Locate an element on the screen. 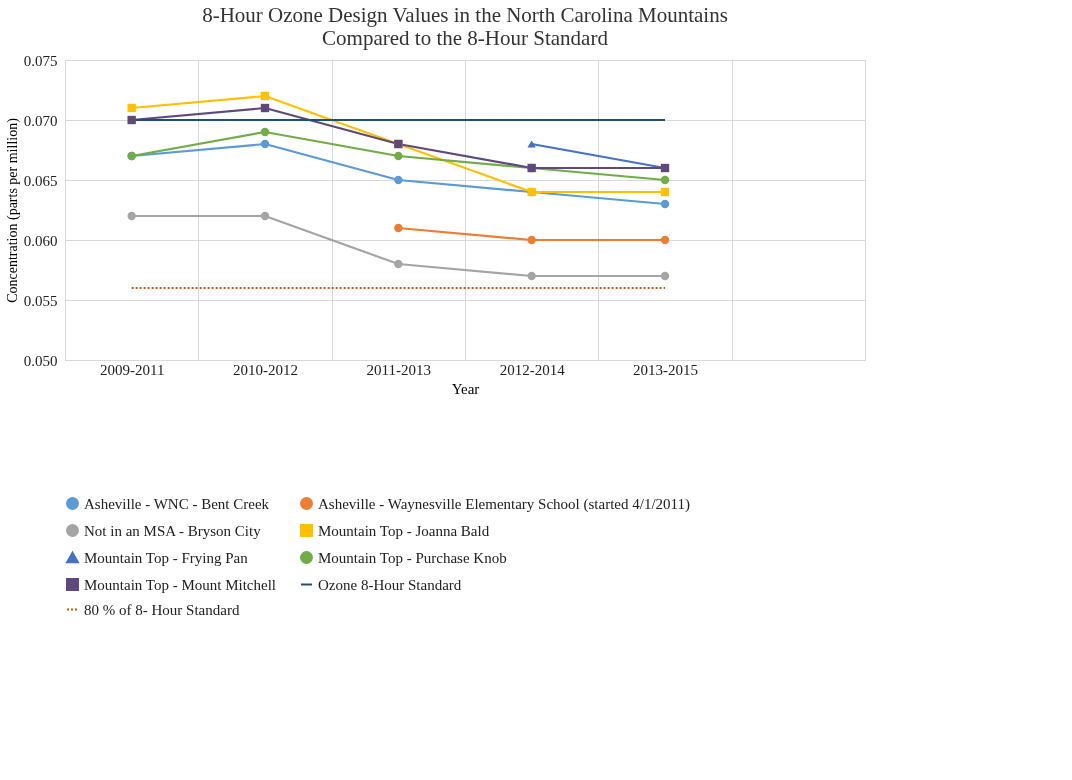 The width and height of the screenshot is (1072, 780). x-axis-title: Year is located at coordinates (465, 388).